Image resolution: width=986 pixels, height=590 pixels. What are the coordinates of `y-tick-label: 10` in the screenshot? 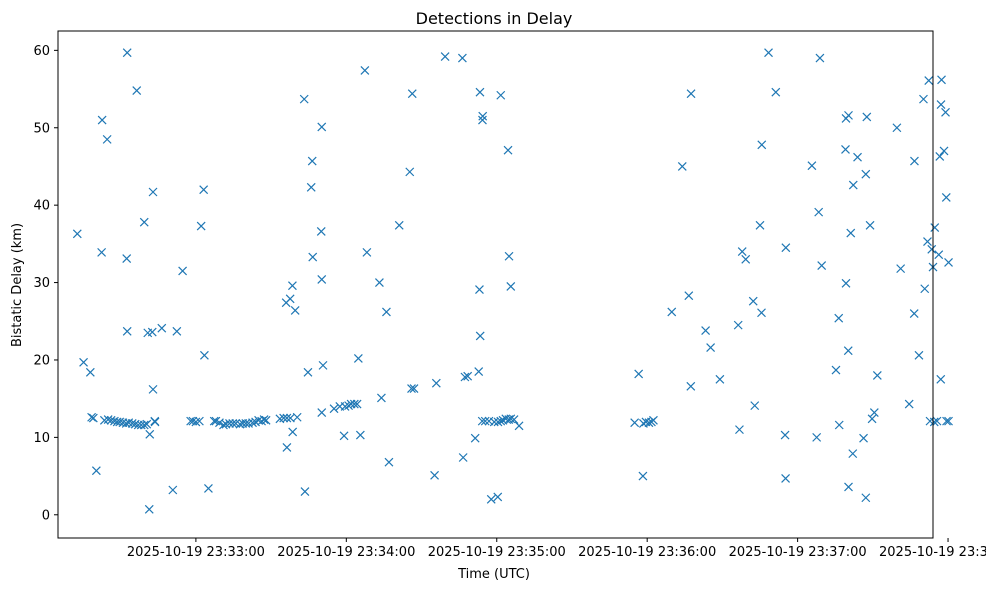 It's located at (41, 438).